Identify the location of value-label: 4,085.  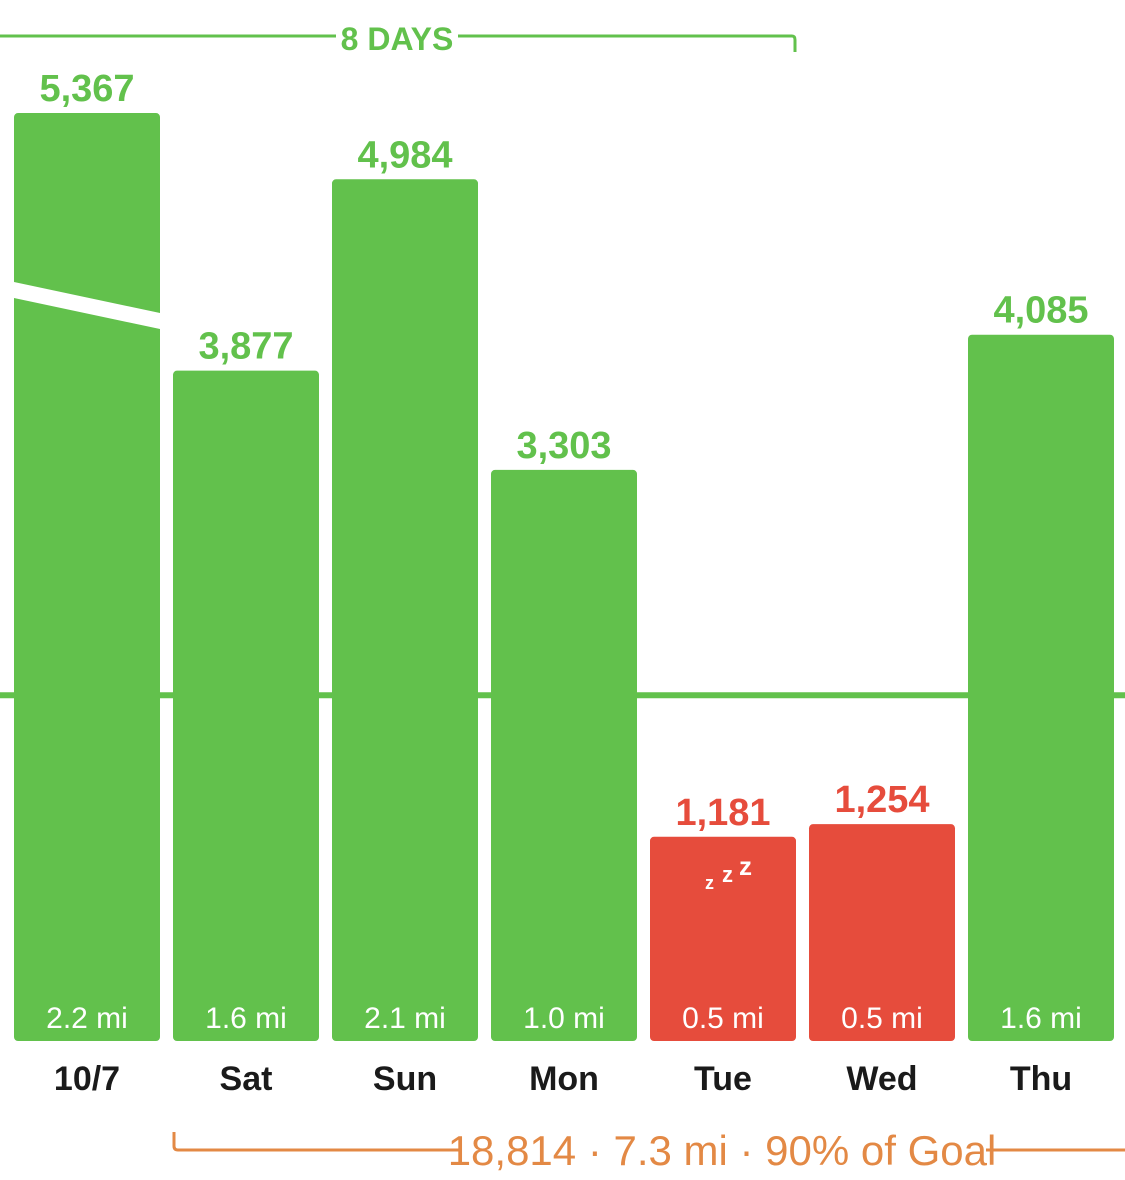
(1040, 311).